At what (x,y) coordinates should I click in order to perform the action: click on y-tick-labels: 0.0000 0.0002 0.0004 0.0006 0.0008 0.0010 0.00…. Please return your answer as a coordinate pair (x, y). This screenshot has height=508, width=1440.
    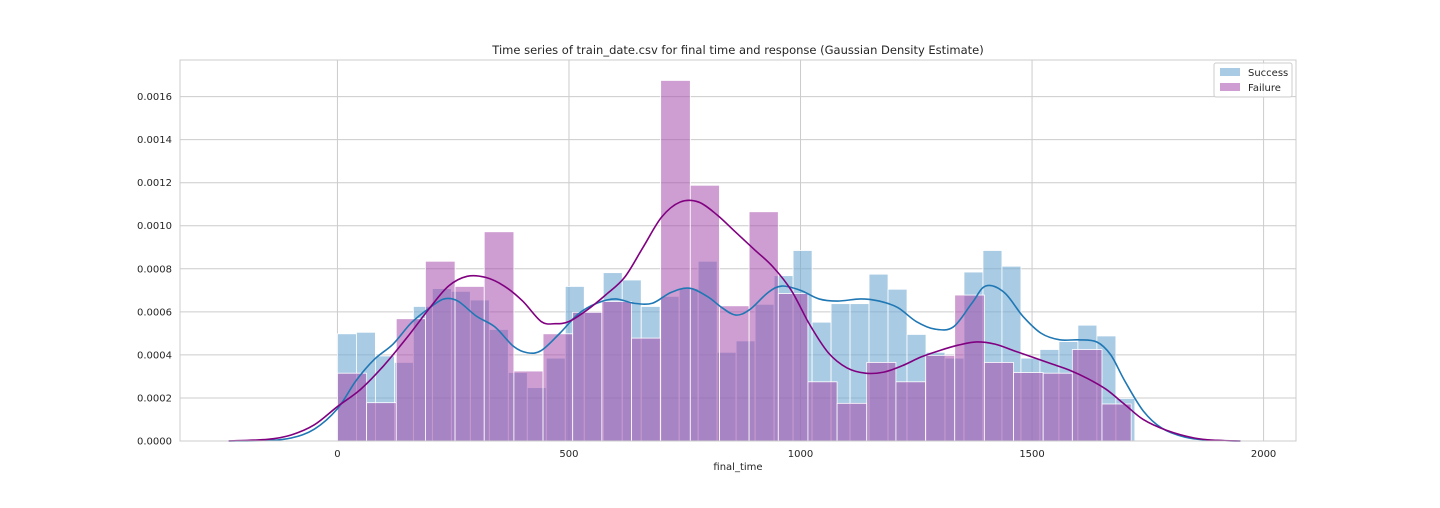
    Looking at the image, I should click on (154, 269).